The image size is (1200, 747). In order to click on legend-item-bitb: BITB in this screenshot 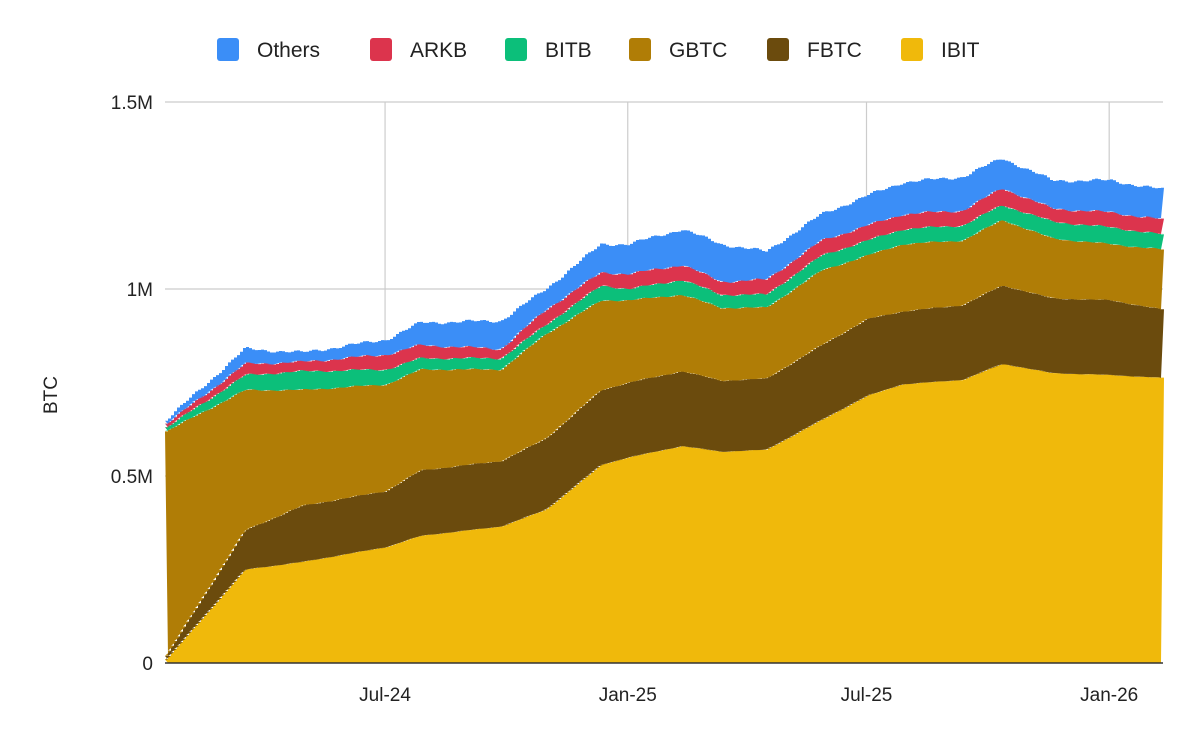, I will do `click(548, 50)`.